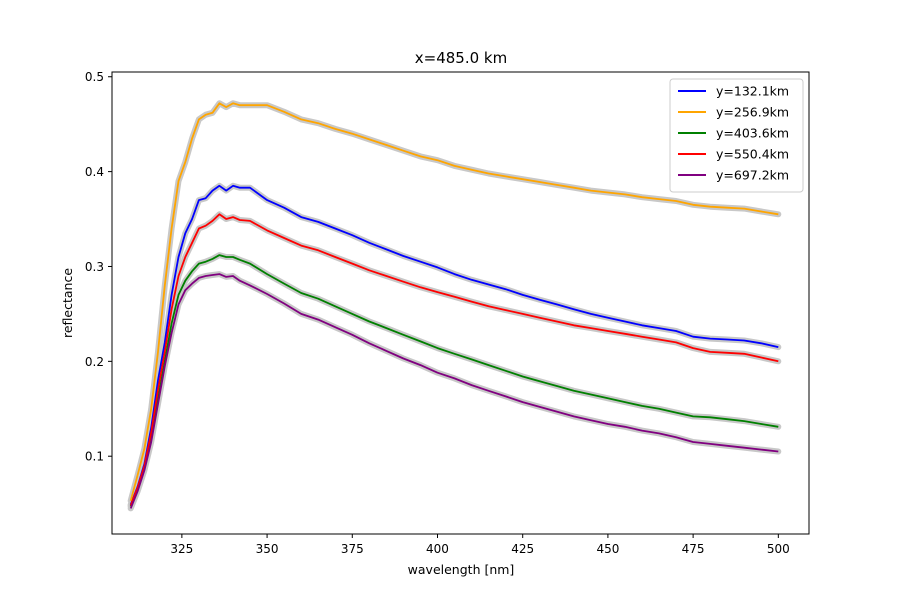  I want to click on legend-box, so click(736, 135).